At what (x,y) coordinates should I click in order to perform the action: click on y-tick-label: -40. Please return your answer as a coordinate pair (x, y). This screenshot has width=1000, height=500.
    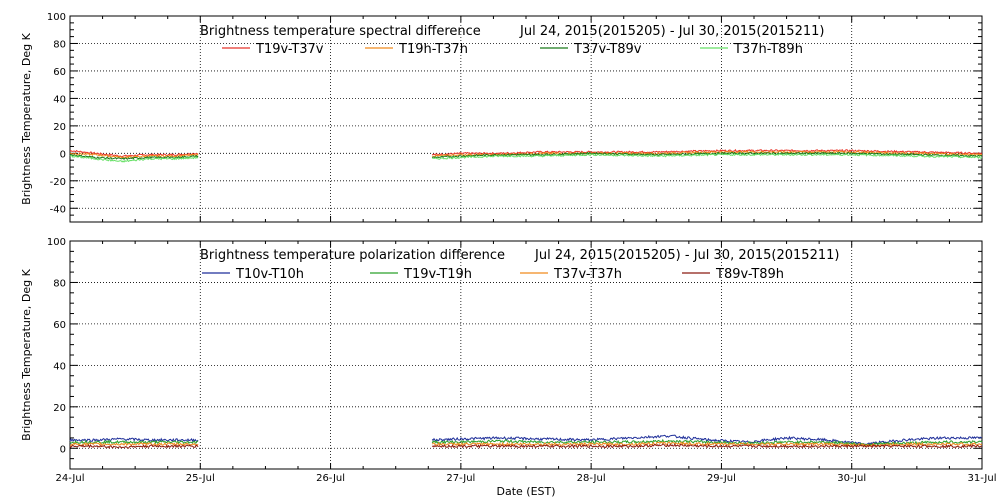
    Looking at the image, I should click on (58, 209).